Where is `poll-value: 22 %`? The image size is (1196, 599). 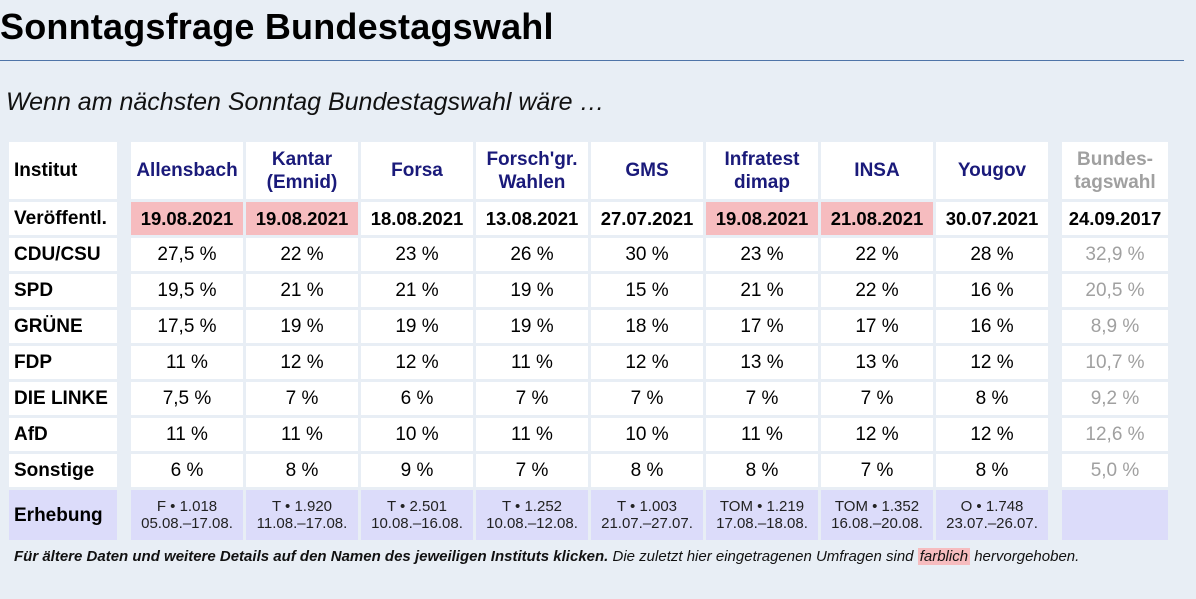
poll-value: 22 % is located at coordinates (877, 254).